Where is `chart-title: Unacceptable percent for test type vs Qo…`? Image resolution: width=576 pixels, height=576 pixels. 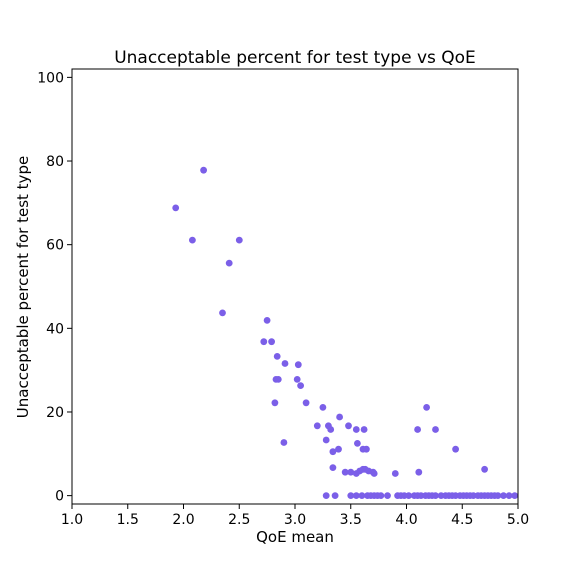 chart-title: Unacceptable percent for test type vs Qo… is located at coordinates (295, 58).